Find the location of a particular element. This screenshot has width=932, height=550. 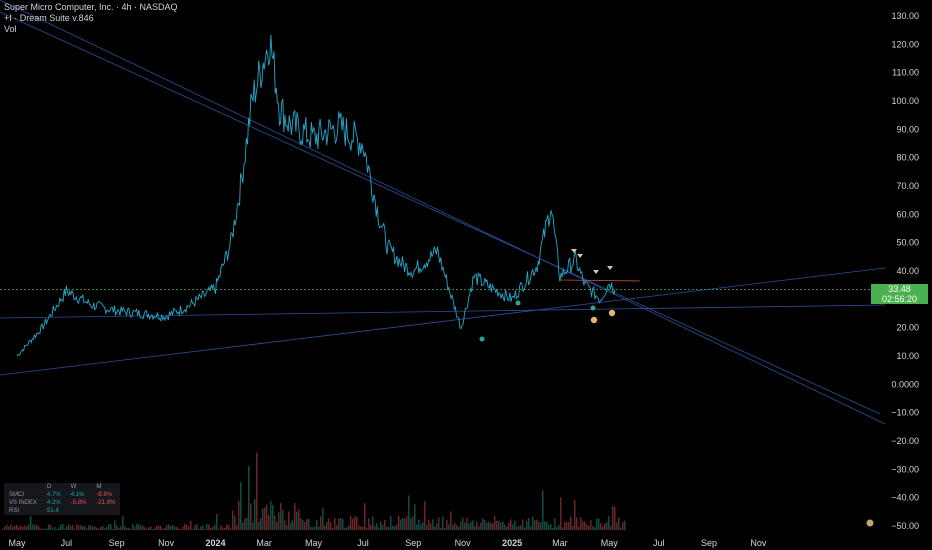

volume-label: Vol is located at coordinates (10, 29).